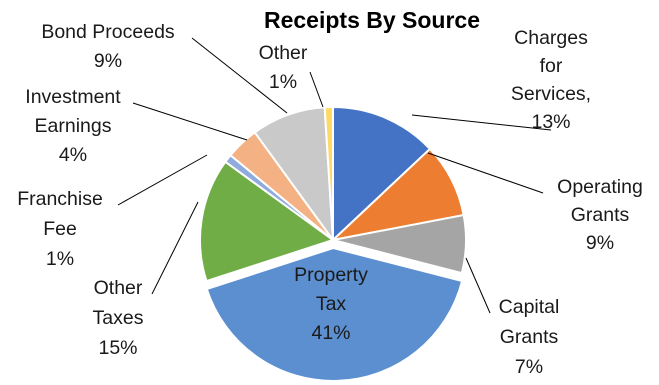 This screenshot has width=659, height=385. I want to click on slice-label-line: 13%, so click(550, 122).